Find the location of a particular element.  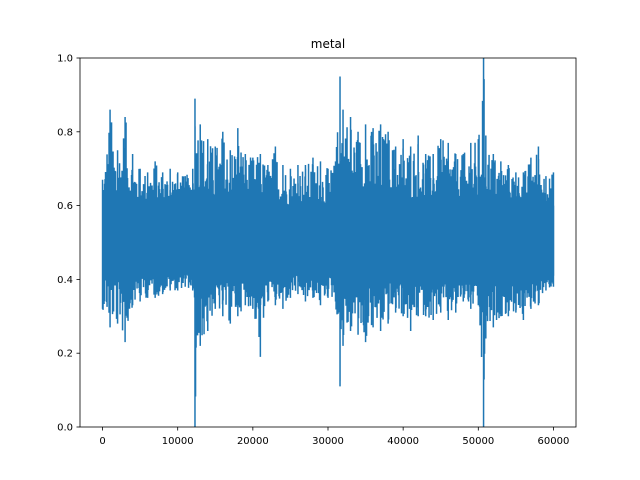

y-tick-label: 0.2 is located at coordinates (65, 354).